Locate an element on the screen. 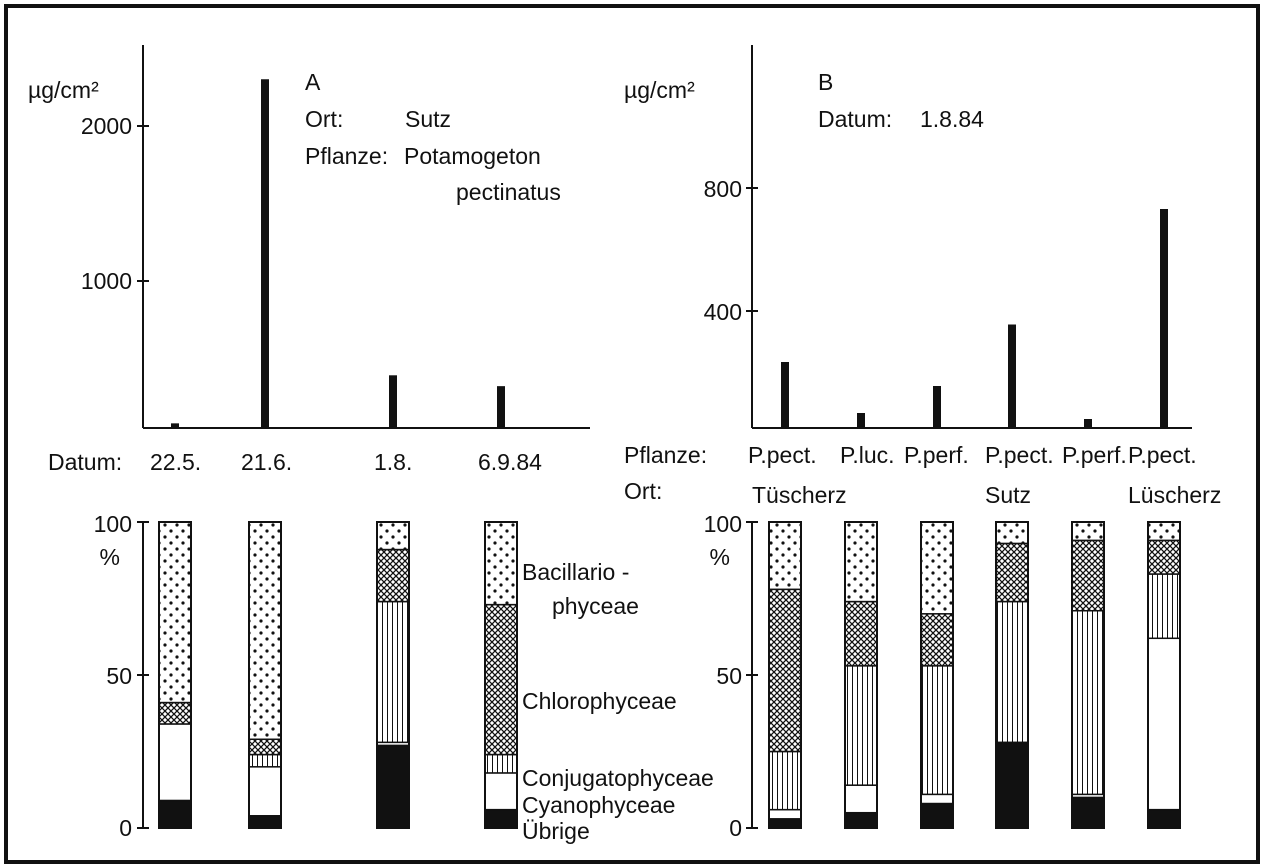 This screenshot has width=1264, height=868. panel-b-site-row-label: Ort: is located at coordinates (643, 491).